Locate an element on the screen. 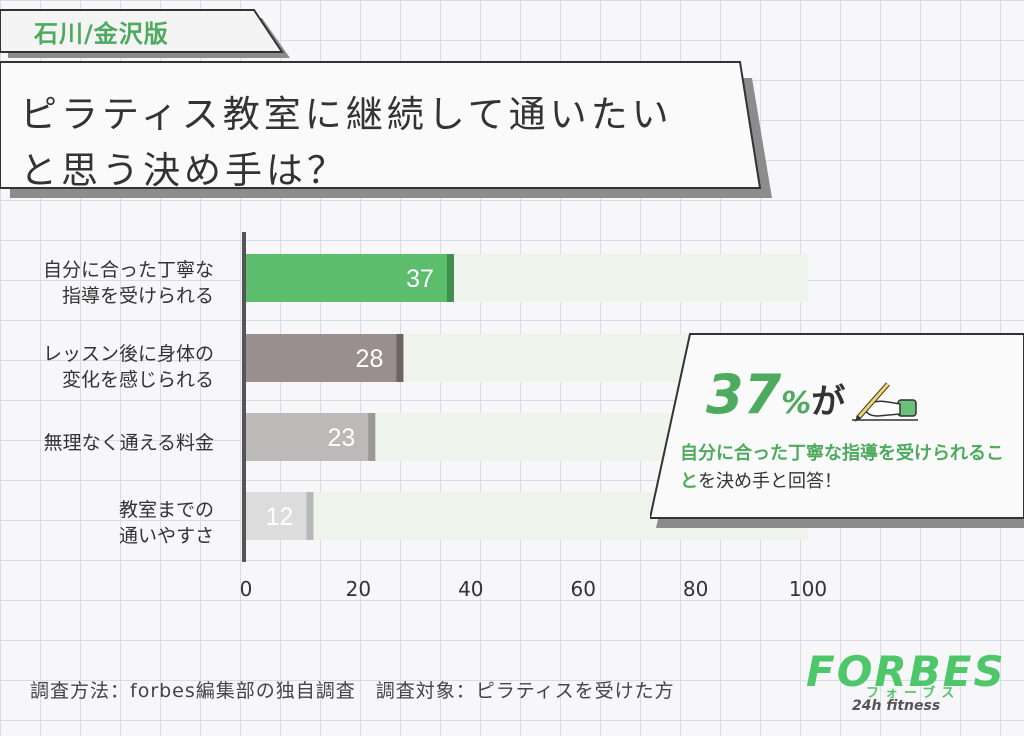 The image size is (1024, 736). page-title-line1: ピラティス教室に継続して通いたい is located at coordinates (346, 114).